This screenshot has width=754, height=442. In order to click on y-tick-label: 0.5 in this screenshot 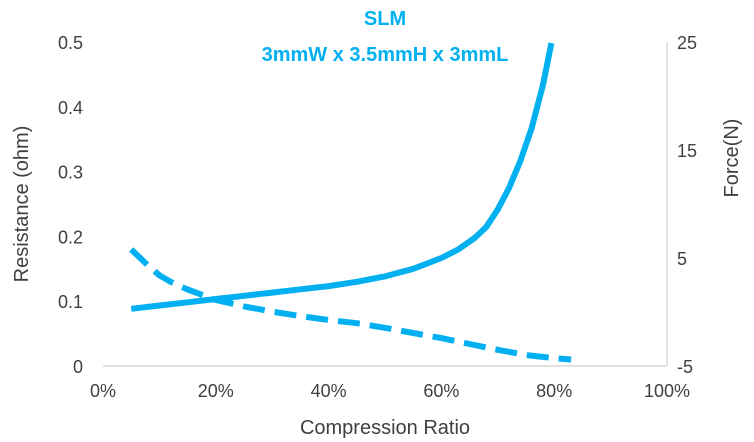, I will do `click(70, 43)`.